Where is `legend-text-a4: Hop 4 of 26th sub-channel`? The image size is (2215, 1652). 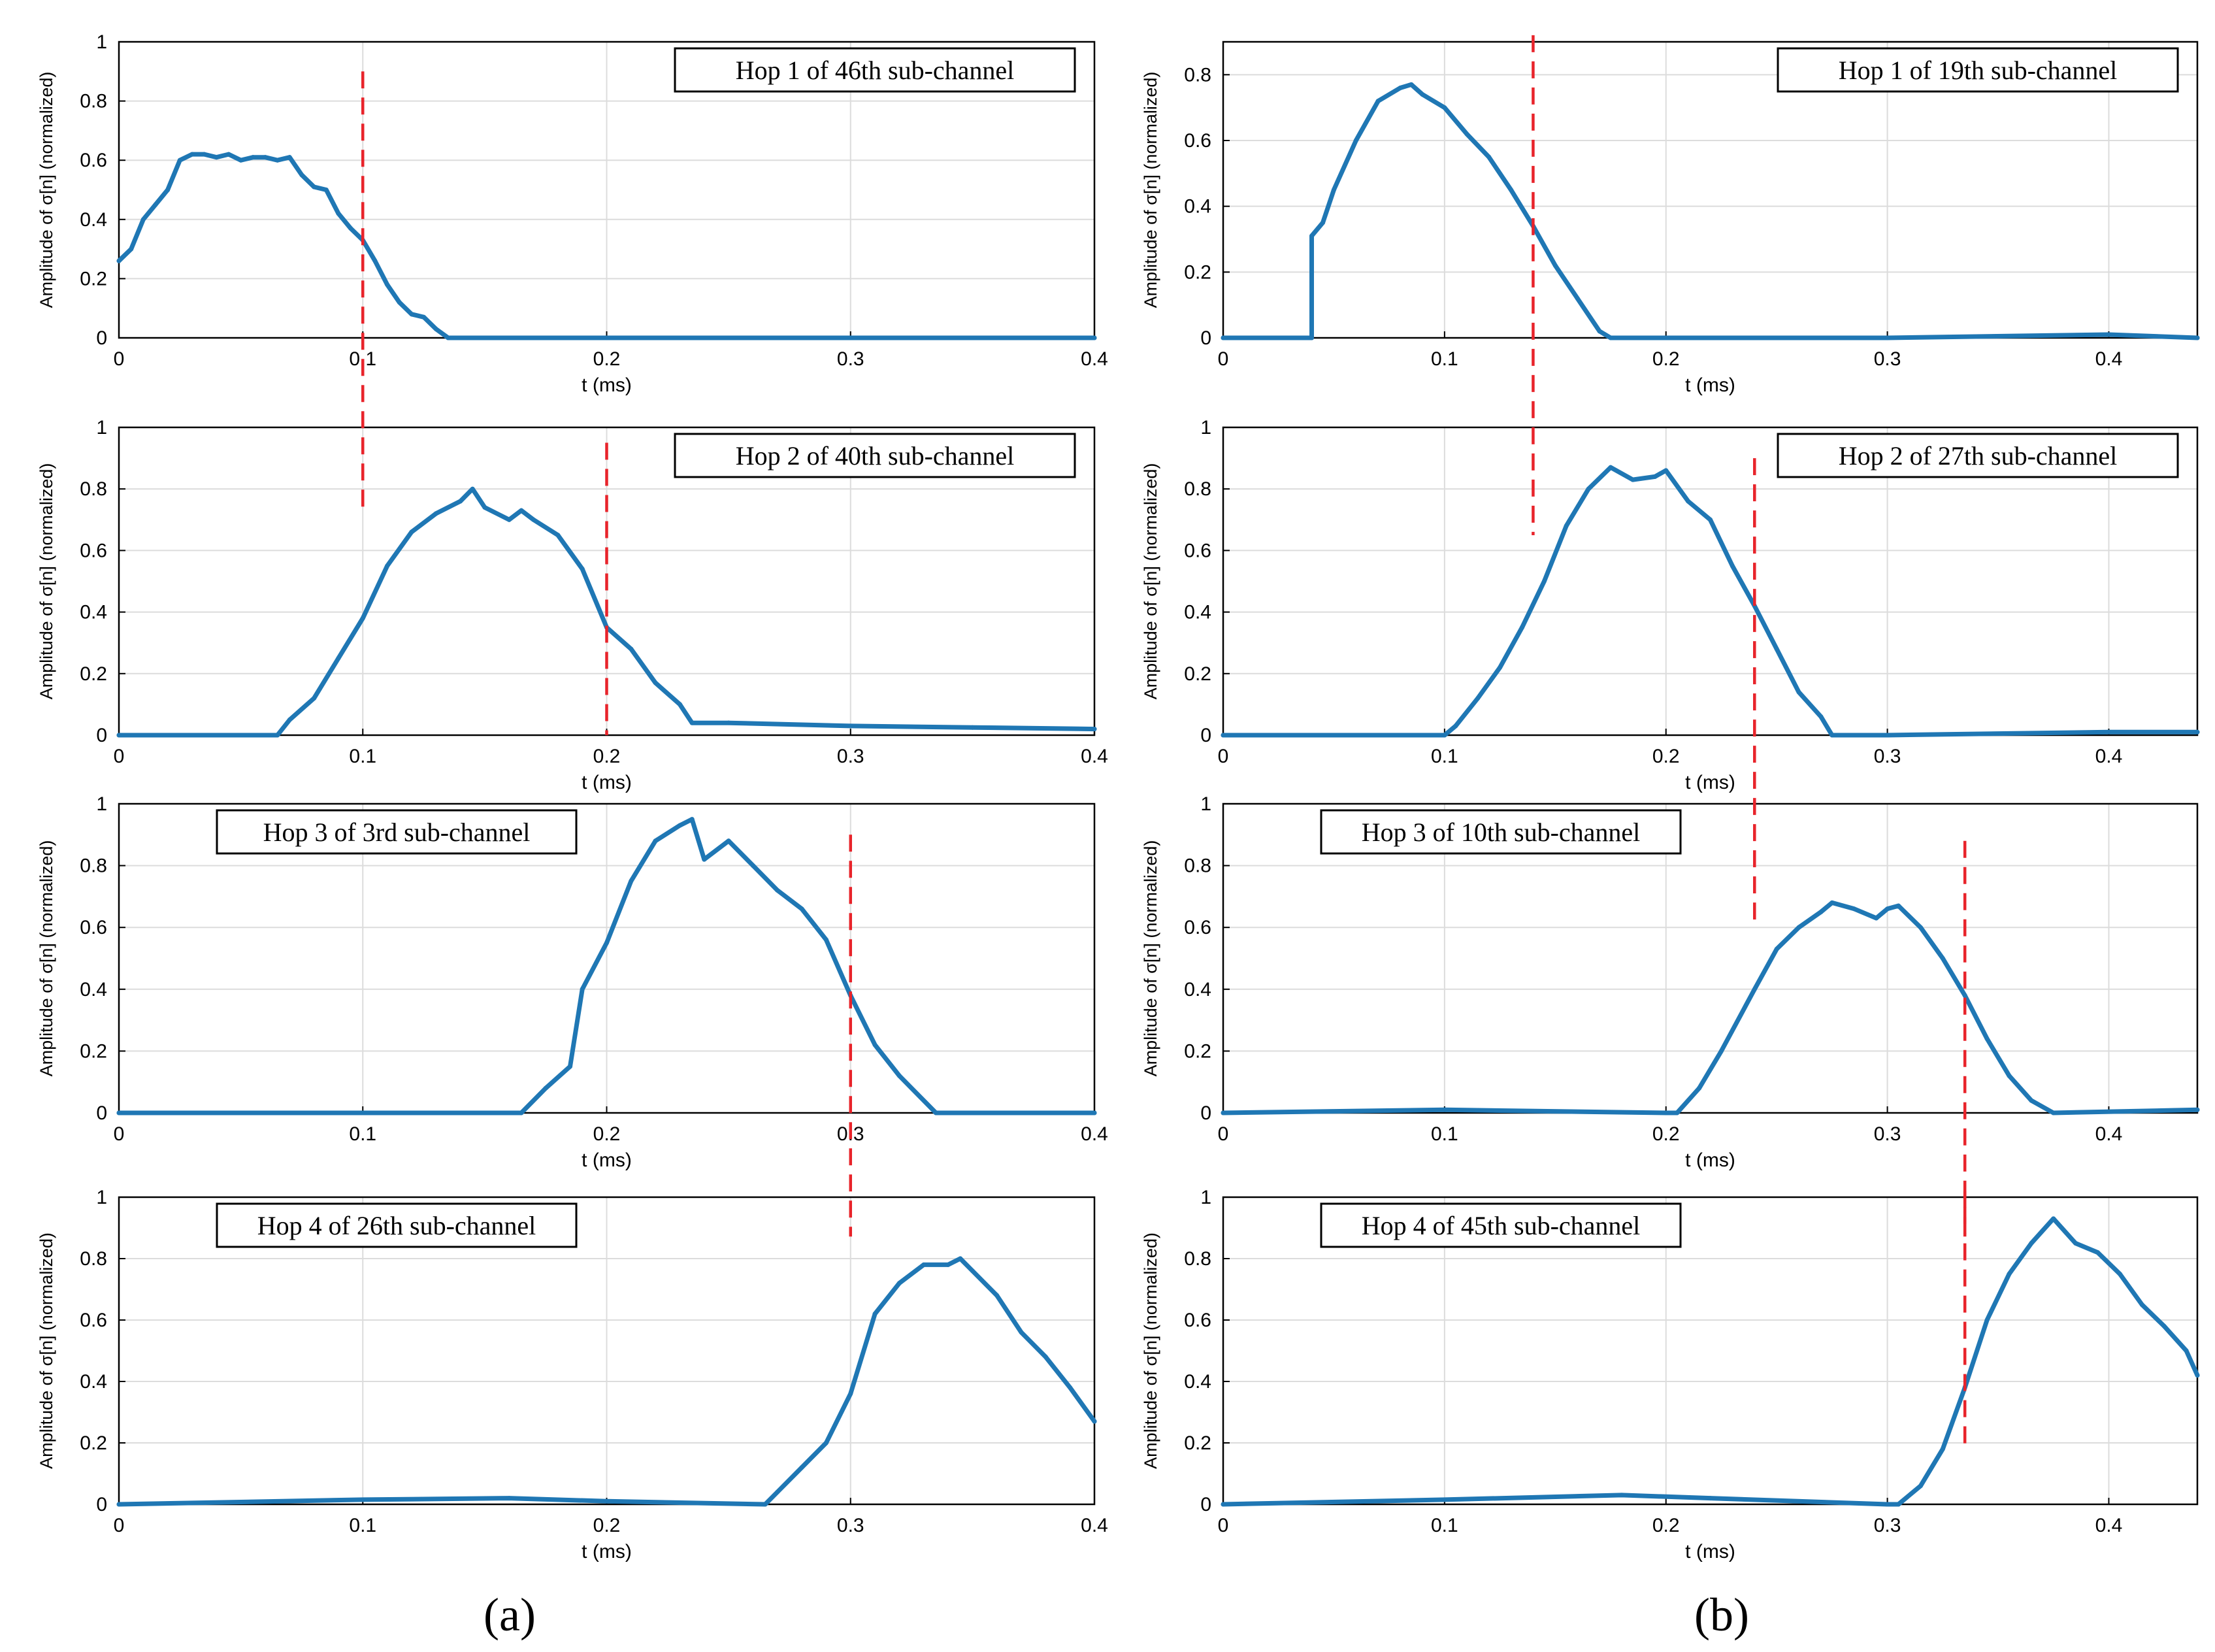 legend-text-a4: Hop 4 of 26th sub-channel is located at coordinates (397, 1225).